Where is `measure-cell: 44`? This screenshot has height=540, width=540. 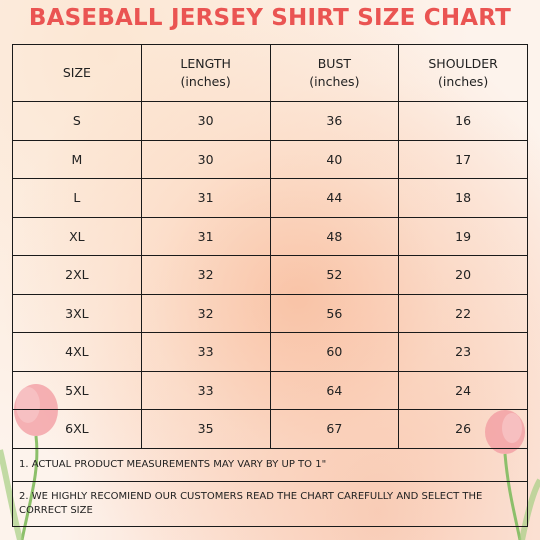 measure-cell: 44 is located at coordinates (334, 198).